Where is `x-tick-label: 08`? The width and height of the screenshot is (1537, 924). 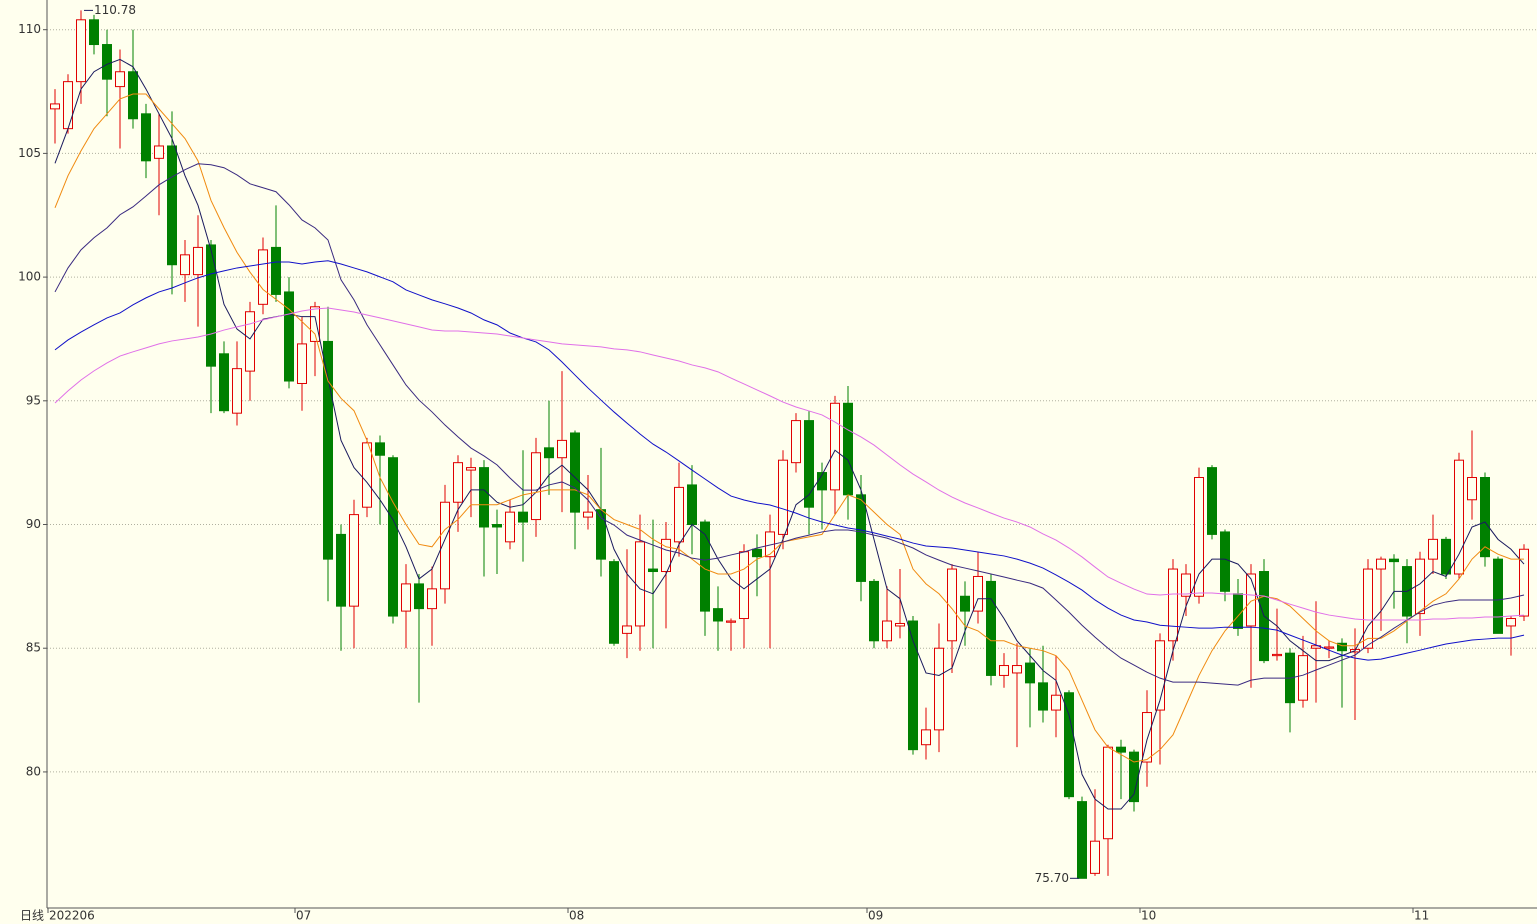 x-tick-label: 08 is located at coordinates (576, 916).